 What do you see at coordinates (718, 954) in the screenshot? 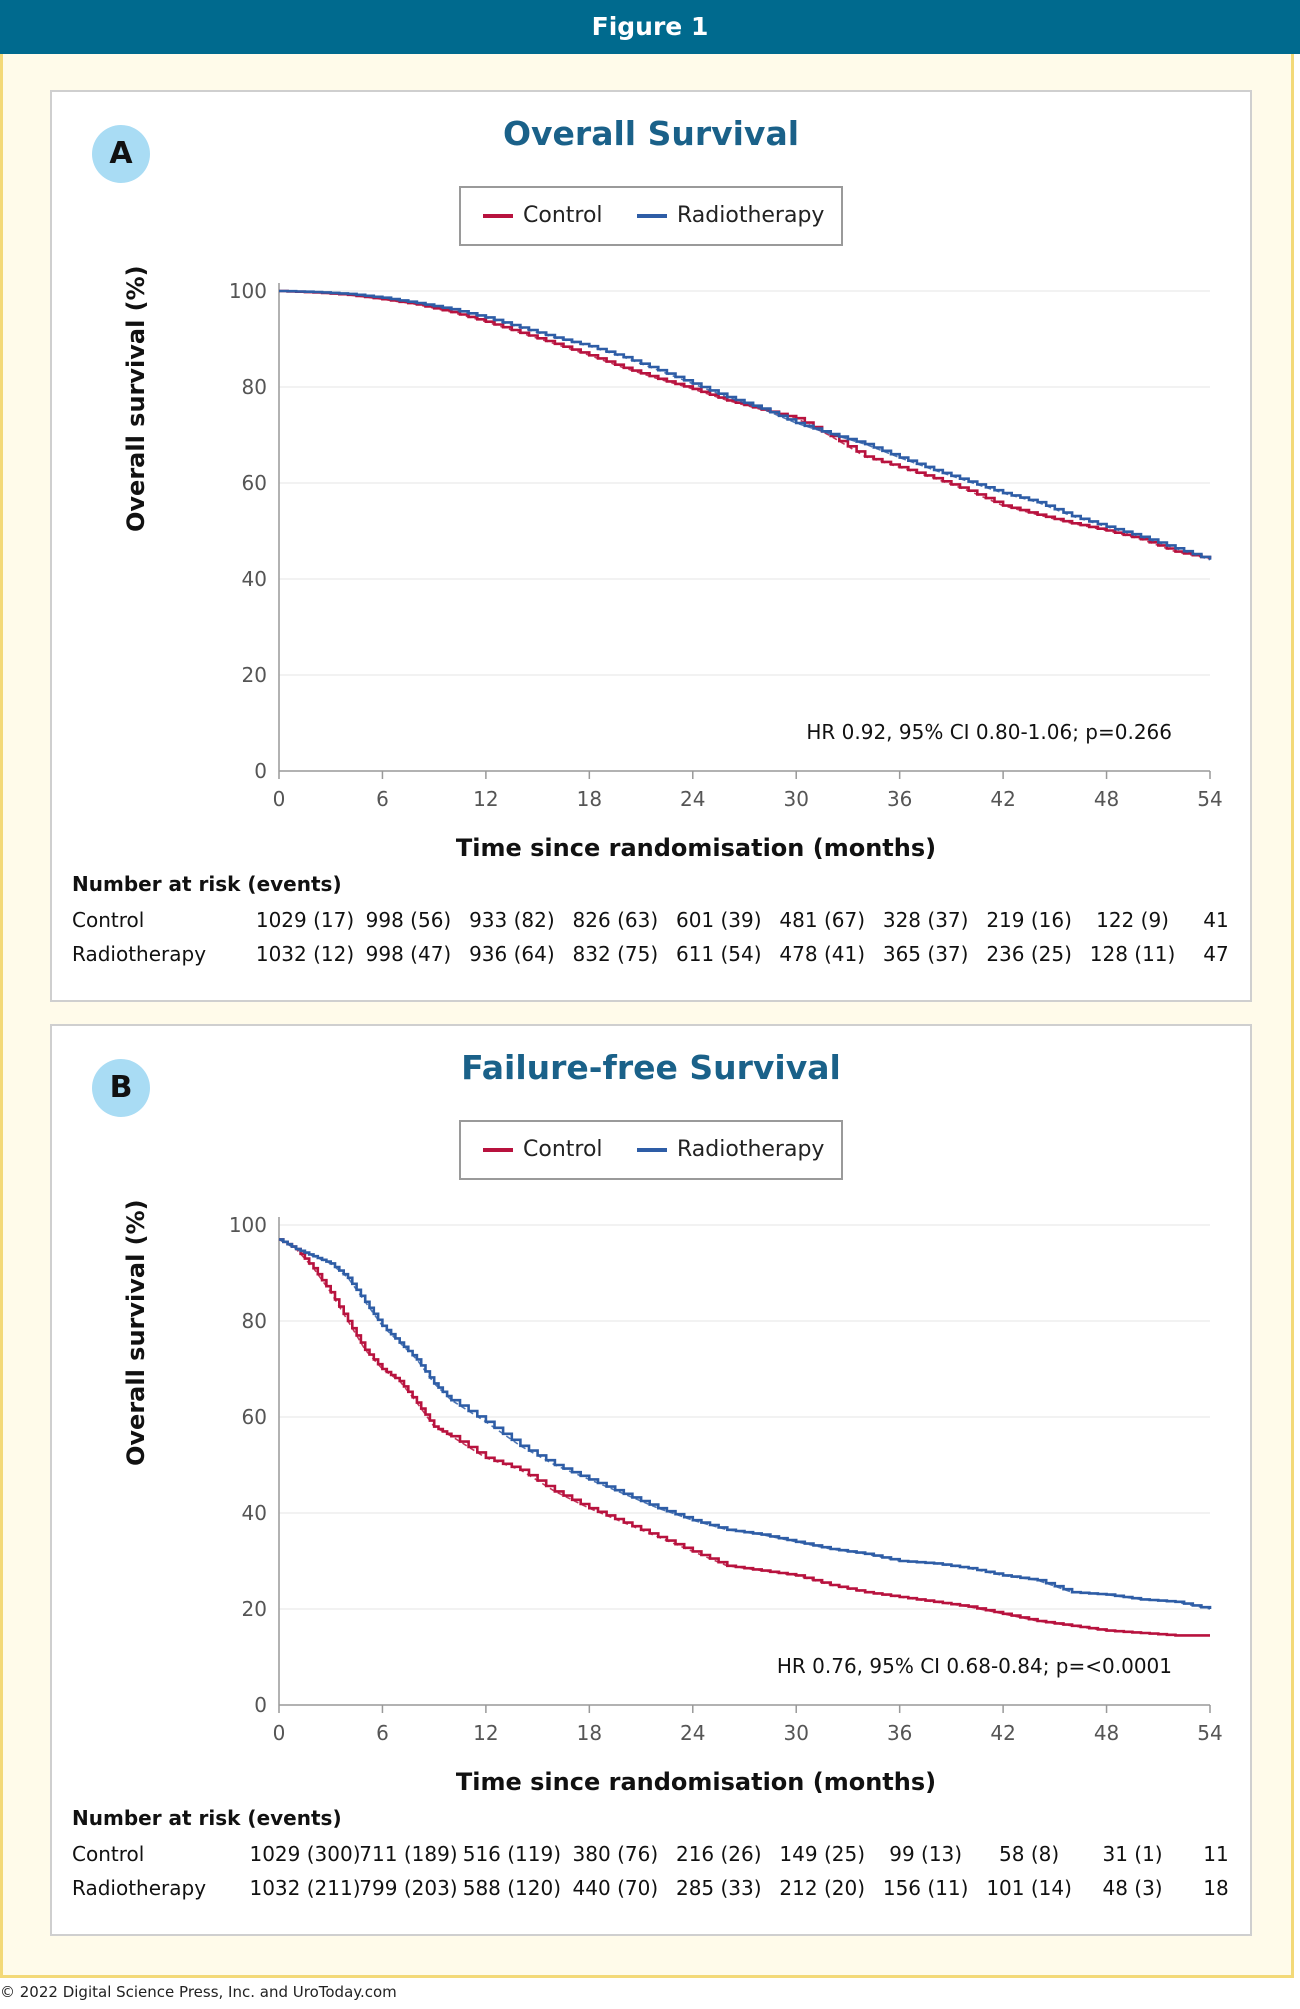
I see `risk-cell: 611 (54)` at bounding box center [718, 954].